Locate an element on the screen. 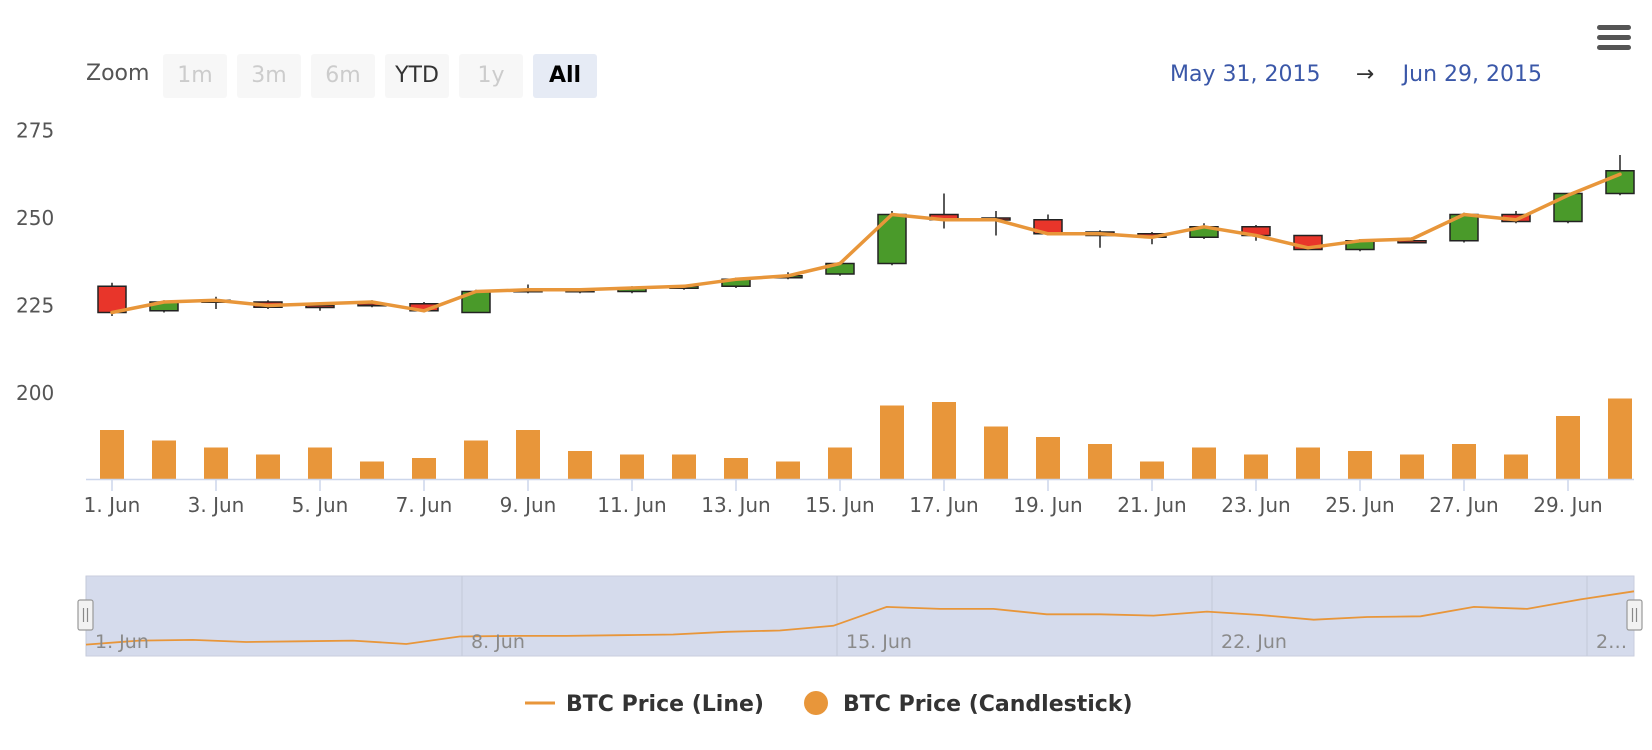  x-tick-label: 15. Jun is located at coordinates (839, 505).